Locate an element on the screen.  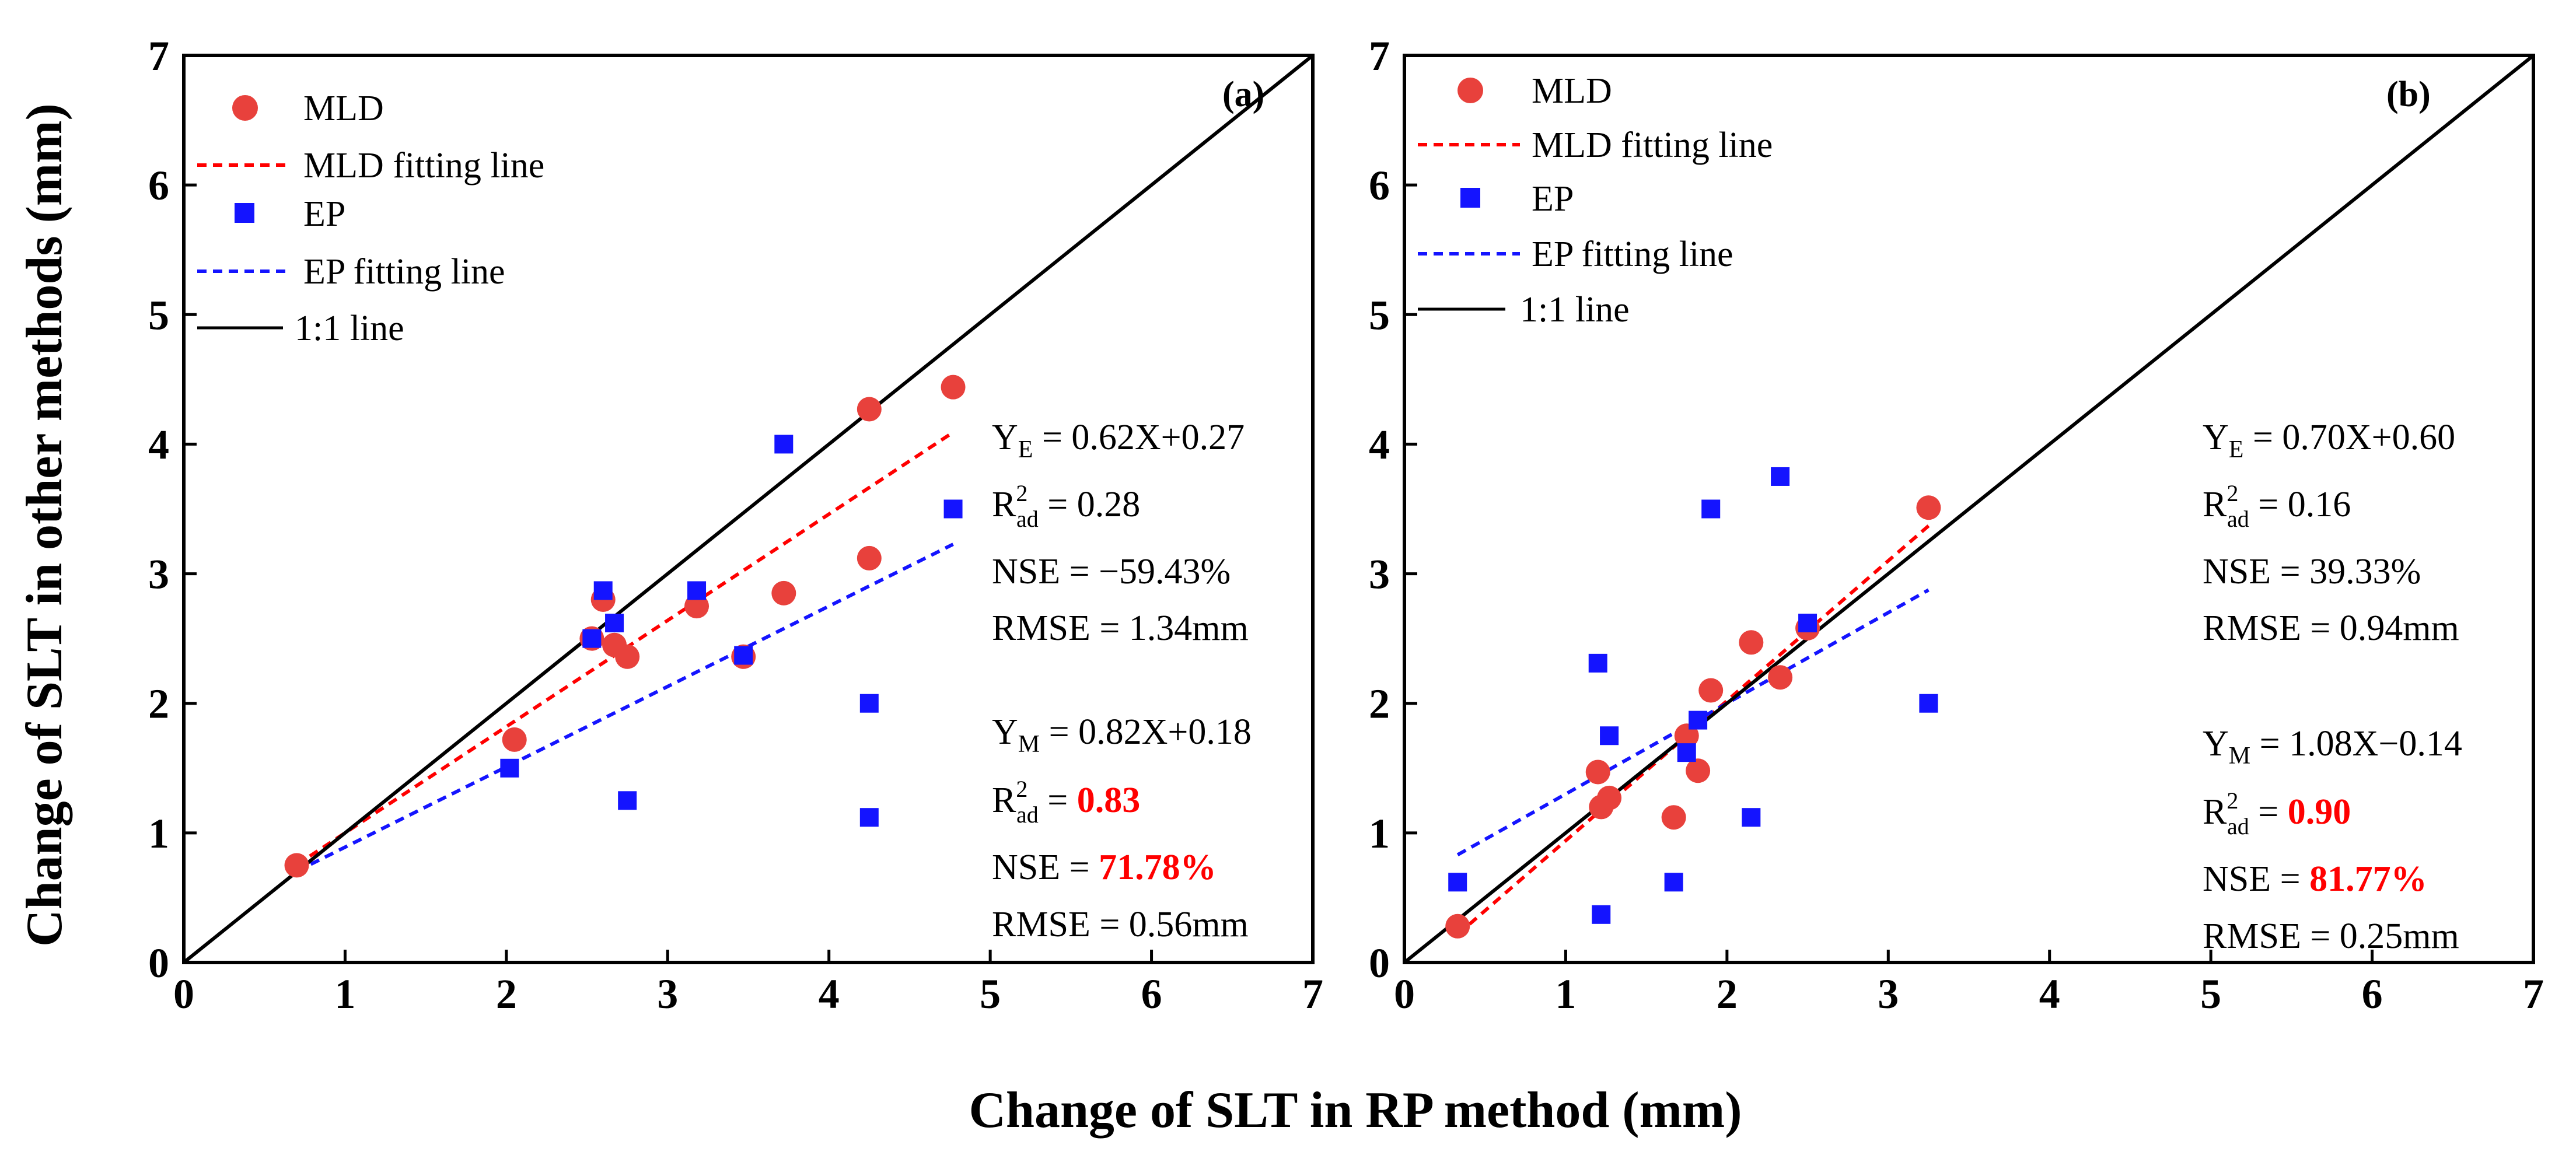
panel-b-ep-r2: R2 ad = 0.16 is located at coordinates (2277, 506).